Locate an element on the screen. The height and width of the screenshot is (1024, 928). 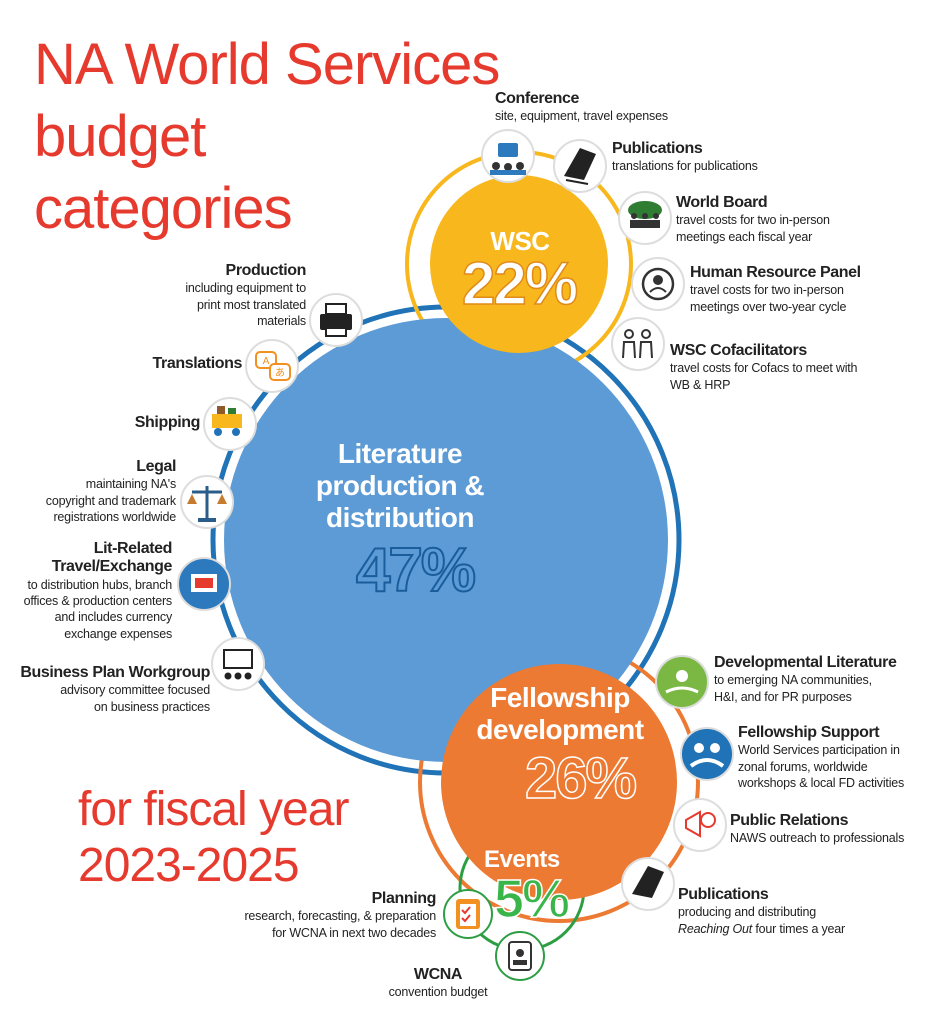
public-relations-icon is located at coordinates (700, 825).